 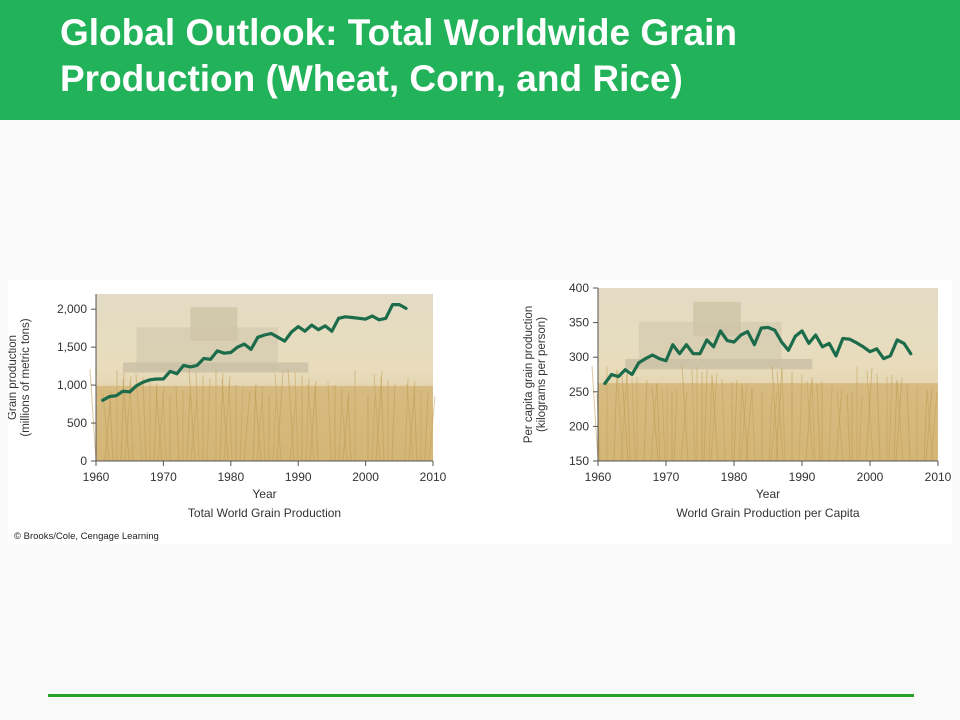 I want to click on y-tick-label: 250, so click(x=579, y=392).